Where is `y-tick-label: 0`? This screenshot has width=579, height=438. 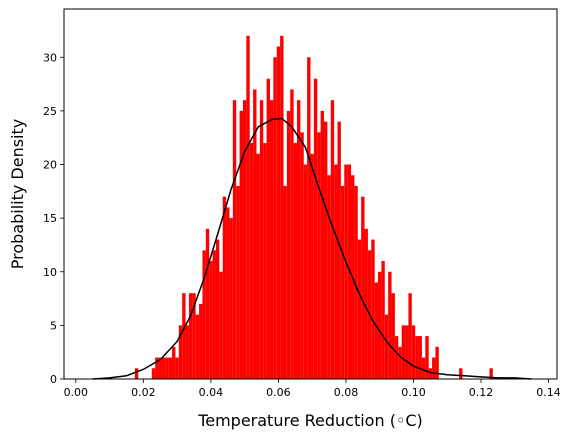
y-tick-label: 0 is located at coordinates (53, 379).